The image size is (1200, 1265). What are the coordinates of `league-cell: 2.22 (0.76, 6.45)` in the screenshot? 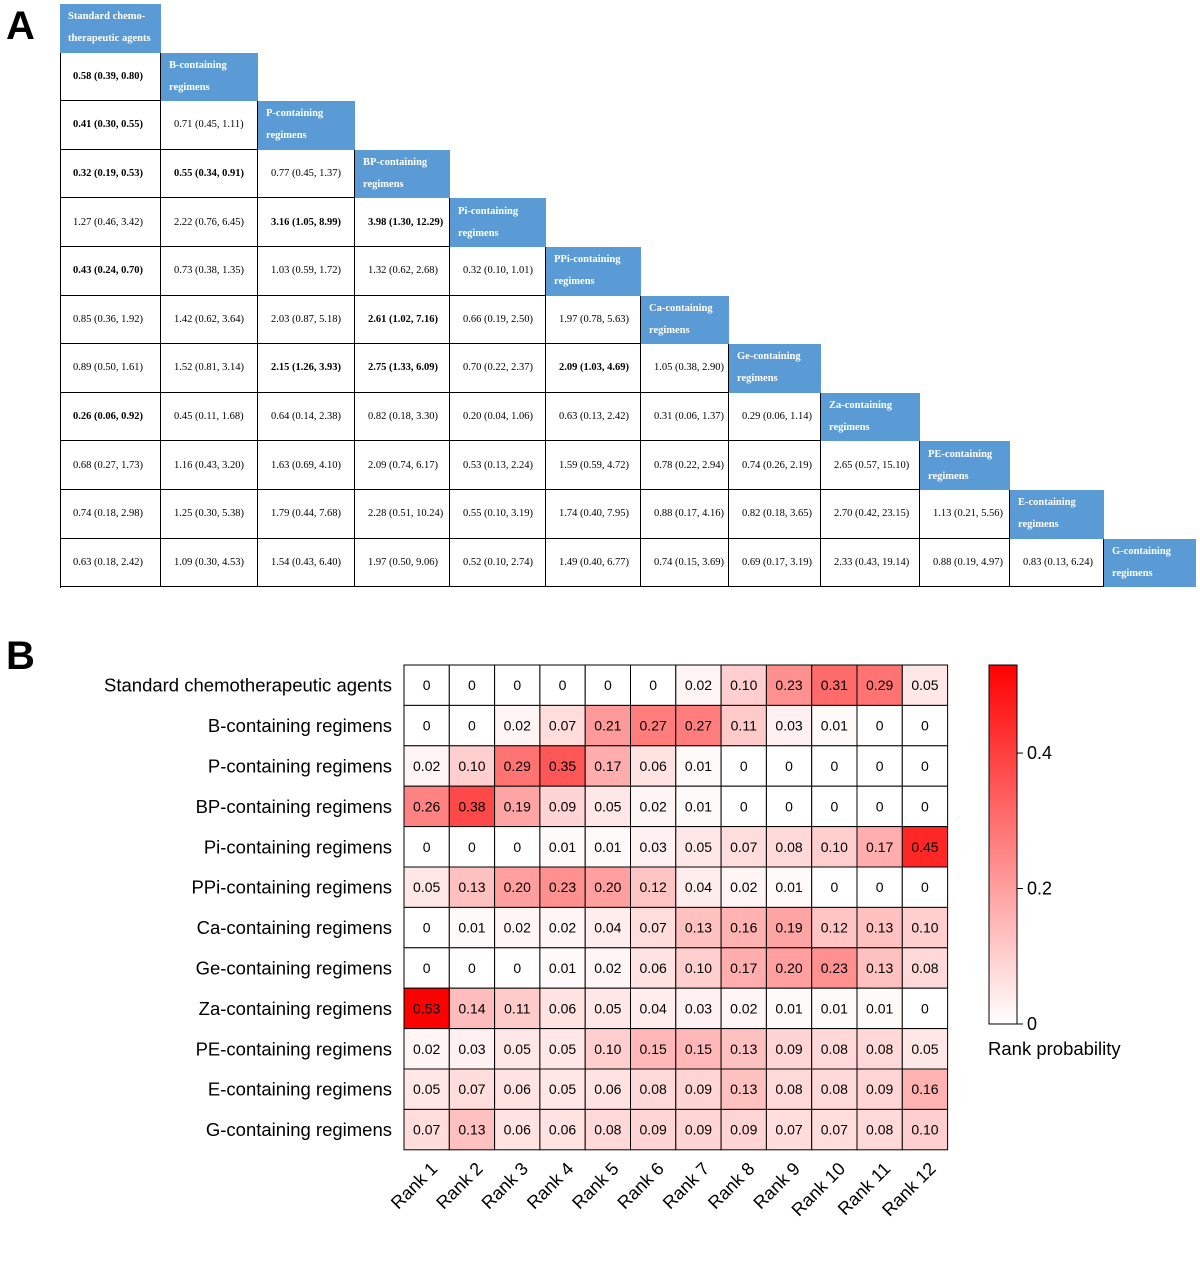 It's located at (209, 222).